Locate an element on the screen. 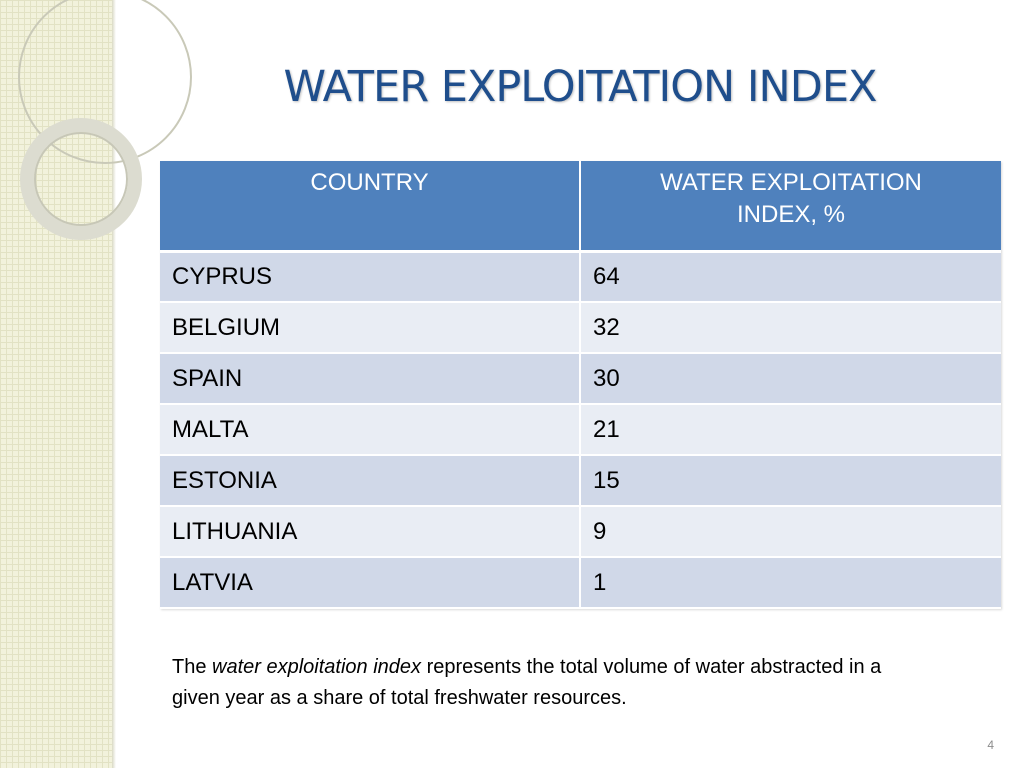 The height and width of the screenshot is (768, 1024). decorative-ring-inner is located at coordinates (81, 179).